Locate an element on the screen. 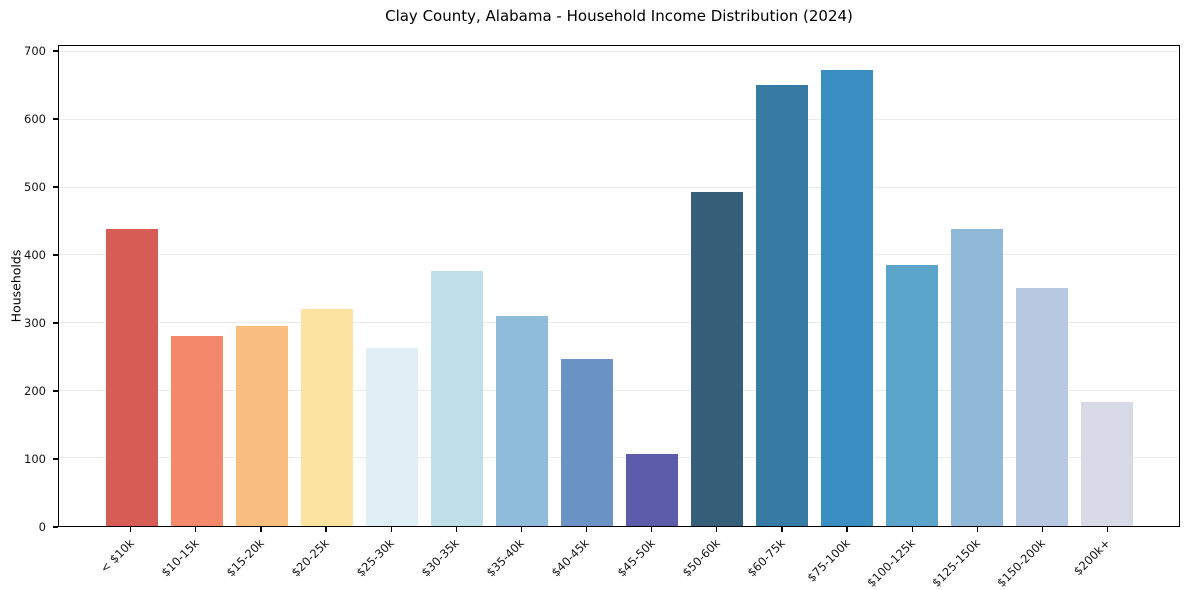 This screenshot has width=1189, height=590. bar--10k is located at coordinates (131, 377).